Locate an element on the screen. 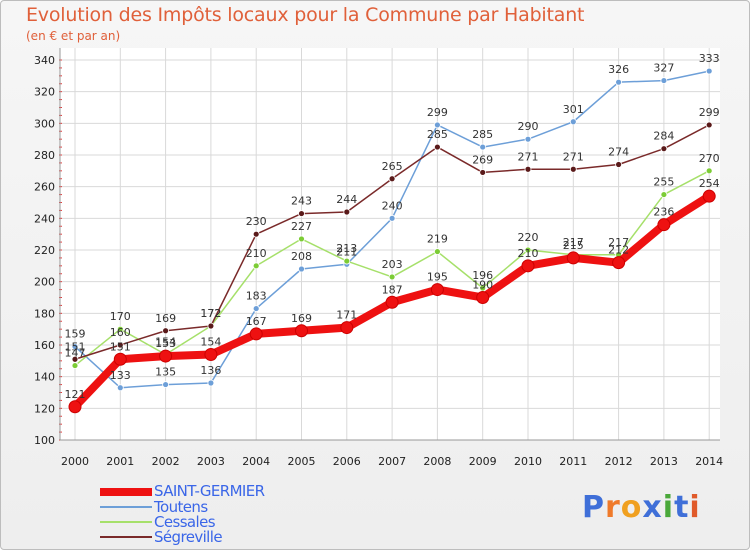 The width and height of the screenshot is (750, 550). data-label: 171 is located at coordinates (346, 315).